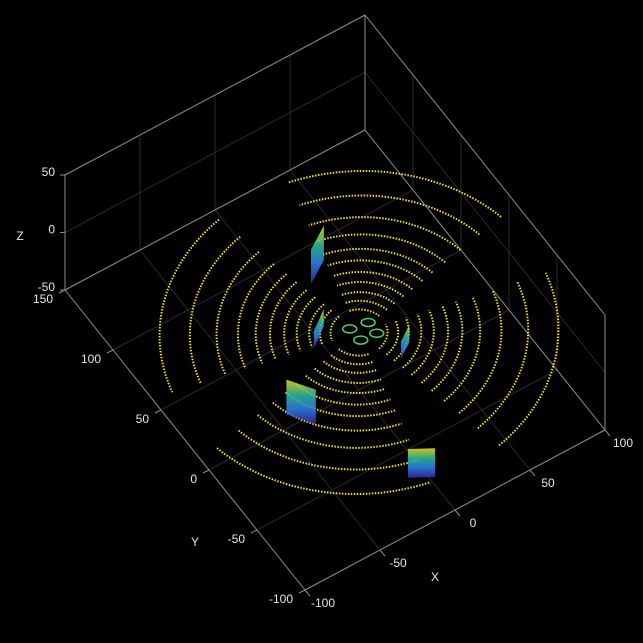 The height and width of the screenshot is (643, 643). I want to click on x-tick-label: 0, so click(473, 523).